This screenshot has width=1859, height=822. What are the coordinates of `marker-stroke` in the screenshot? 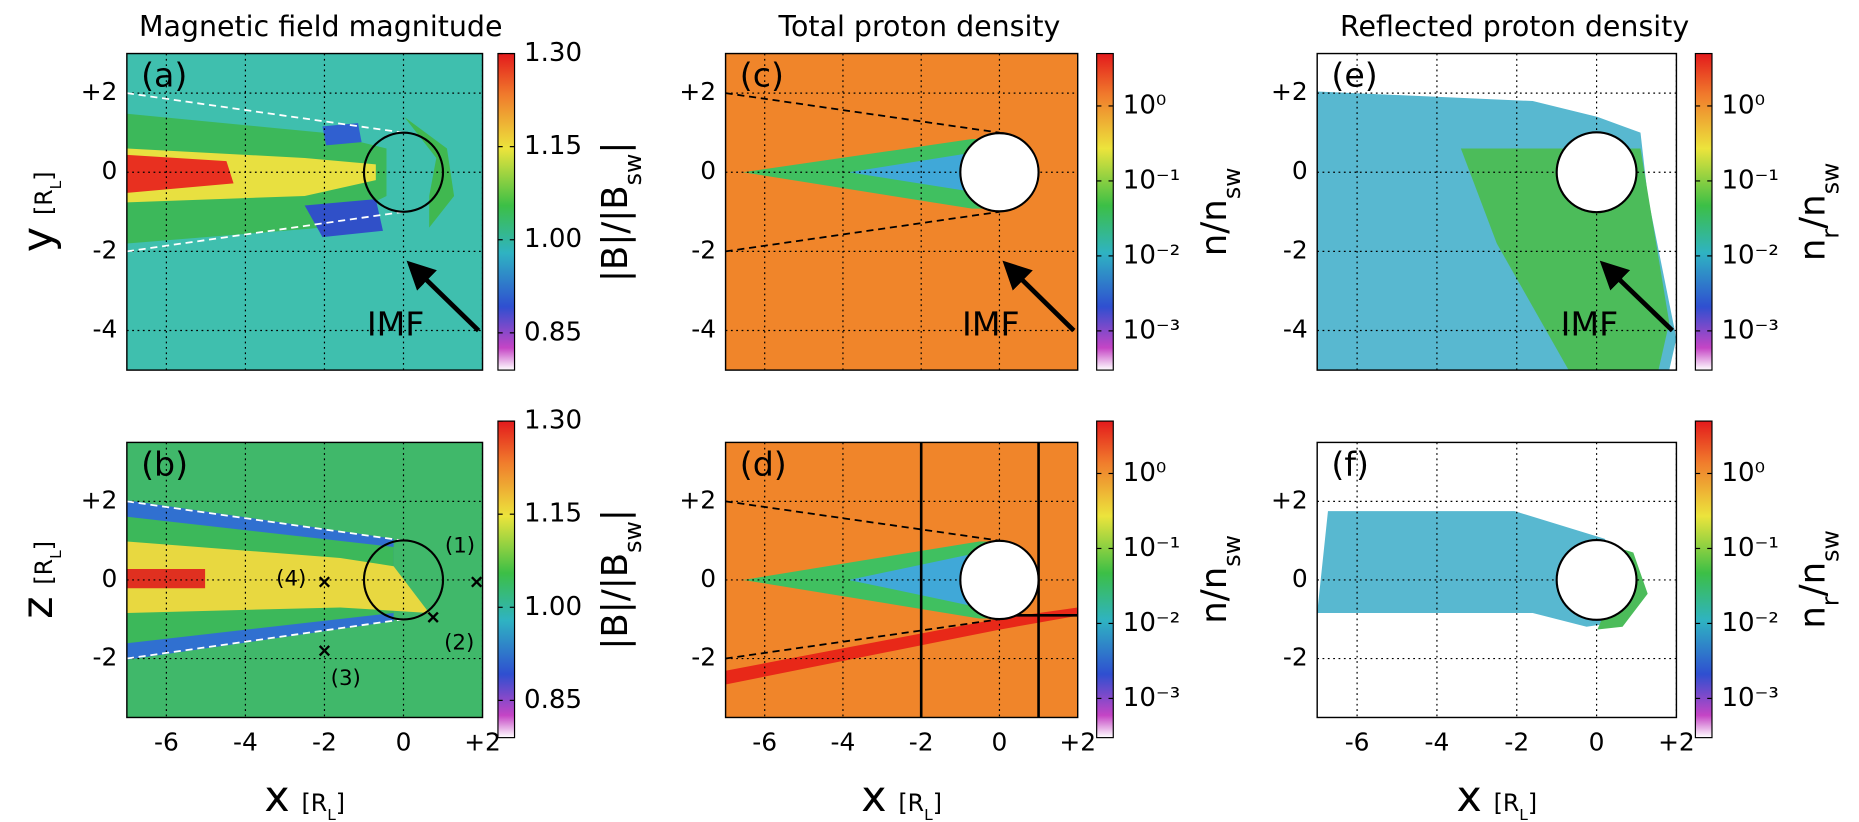 It's located at (324, 651).